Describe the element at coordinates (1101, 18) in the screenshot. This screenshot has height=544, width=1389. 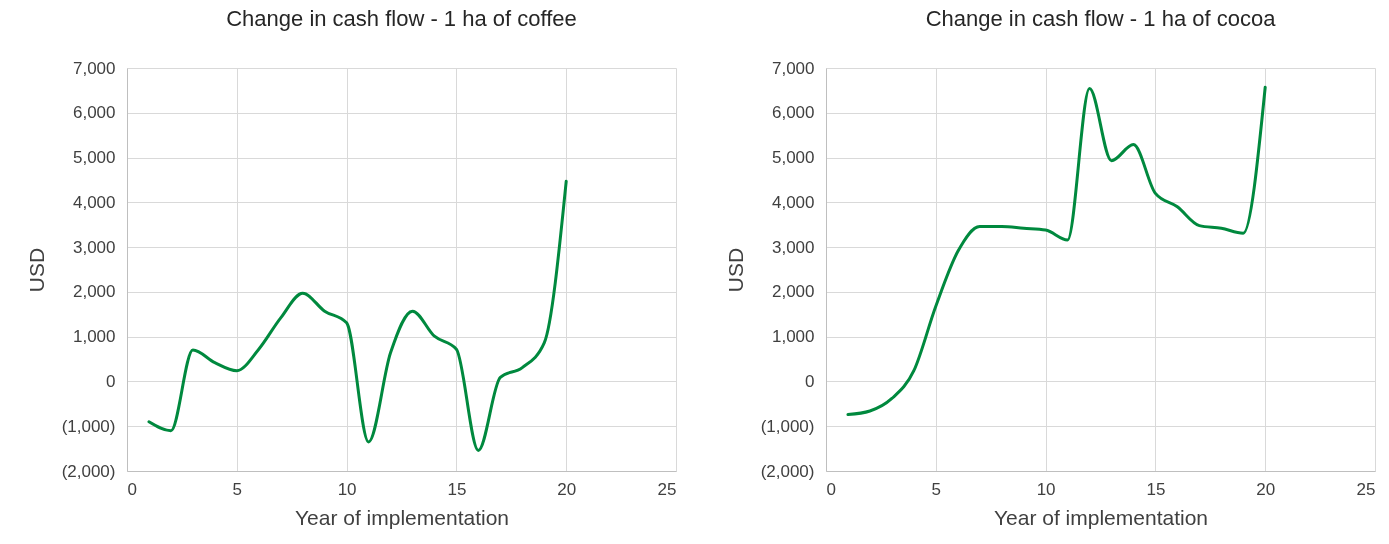
I see `chart-title: Change in cash flow - 1 ha of cocoa` at that location.